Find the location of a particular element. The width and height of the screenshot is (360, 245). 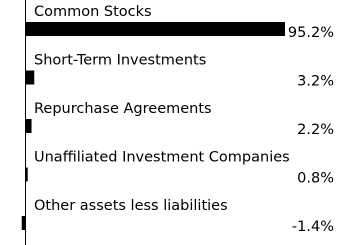

value-label: -1.4% is located at coordinates (313, 227).